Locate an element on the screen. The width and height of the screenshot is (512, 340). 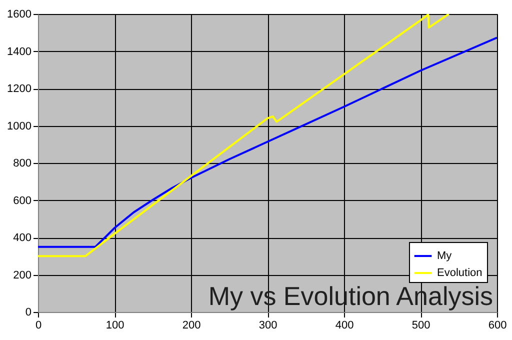
y-tick-label: 1000 is located at coordinates (19, 126).